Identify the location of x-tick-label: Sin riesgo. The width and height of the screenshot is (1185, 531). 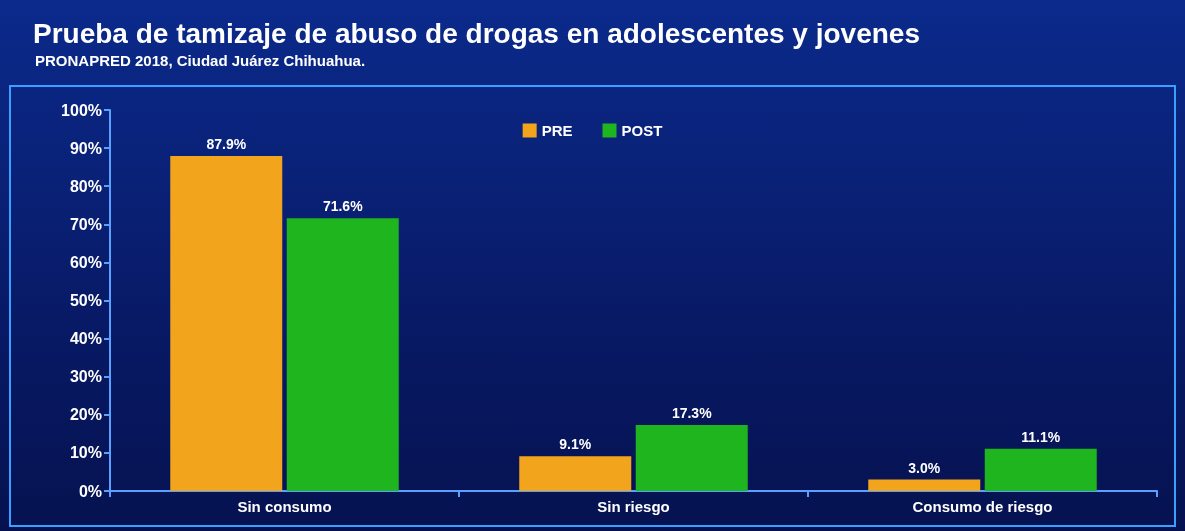
(633, 506).